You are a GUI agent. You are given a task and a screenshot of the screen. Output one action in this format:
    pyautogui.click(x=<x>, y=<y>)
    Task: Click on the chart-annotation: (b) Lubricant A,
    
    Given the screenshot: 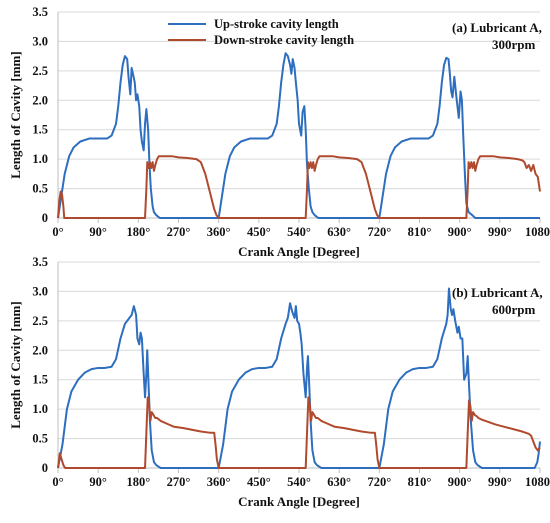 What is the action you would take?
    pyautogui.click(x=497, y=292)
    